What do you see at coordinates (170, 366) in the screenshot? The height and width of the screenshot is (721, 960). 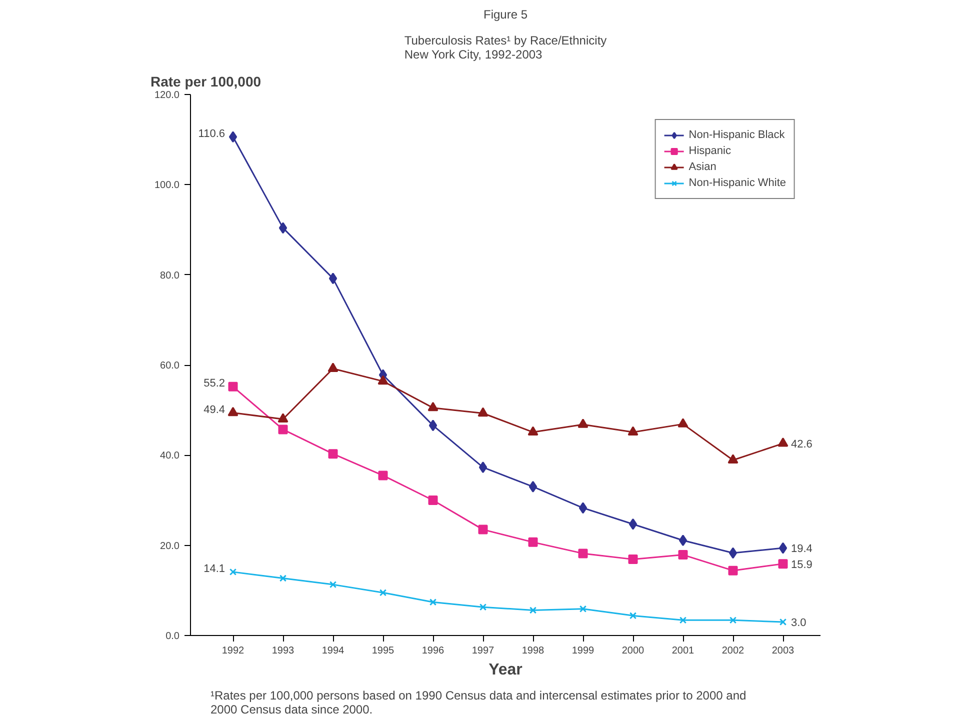 I see `y-tick-label: 60.0` at bounding box center [170, 366].